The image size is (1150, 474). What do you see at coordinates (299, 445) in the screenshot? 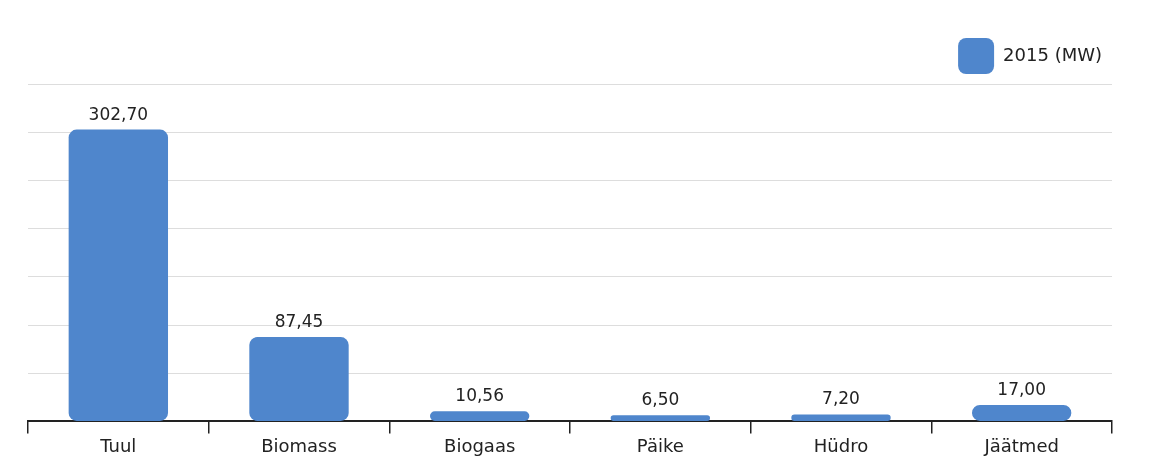
I see `x-tick-label: Biomass` at bounding box center [299, 445].